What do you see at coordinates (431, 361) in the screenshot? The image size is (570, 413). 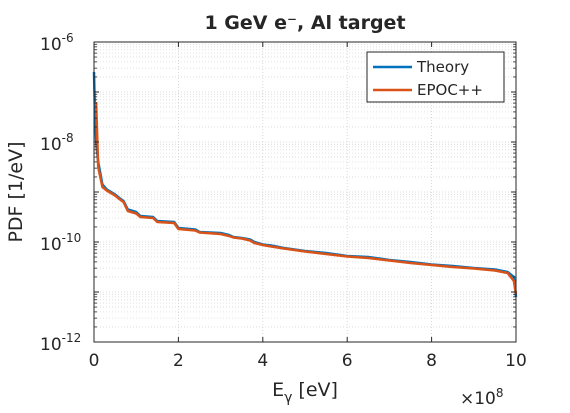 I see `x-tick-label: 8` at bounding box center [431, 361].